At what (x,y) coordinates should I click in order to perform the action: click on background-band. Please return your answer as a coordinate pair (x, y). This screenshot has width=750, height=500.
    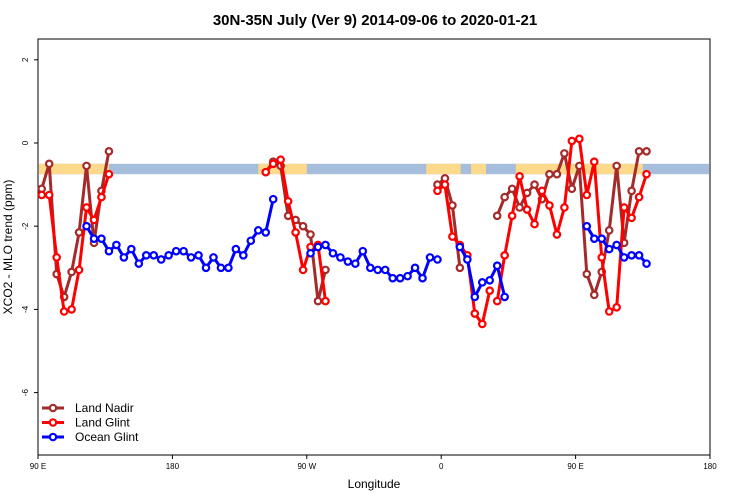
    Looking at the image, I should click on (374, 169).